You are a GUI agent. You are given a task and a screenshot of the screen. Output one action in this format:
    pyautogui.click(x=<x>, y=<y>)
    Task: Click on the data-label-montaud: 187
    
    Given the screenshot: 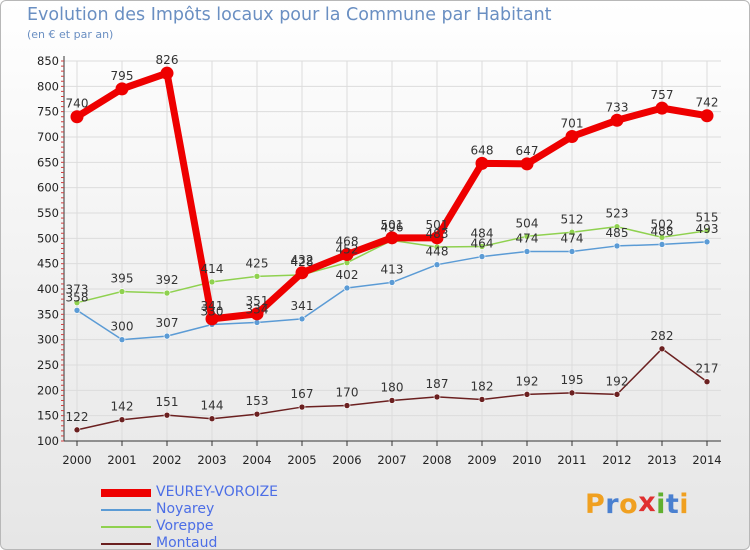 What is the action you would take?
    pyautogui.click(x=437, y=384)
    